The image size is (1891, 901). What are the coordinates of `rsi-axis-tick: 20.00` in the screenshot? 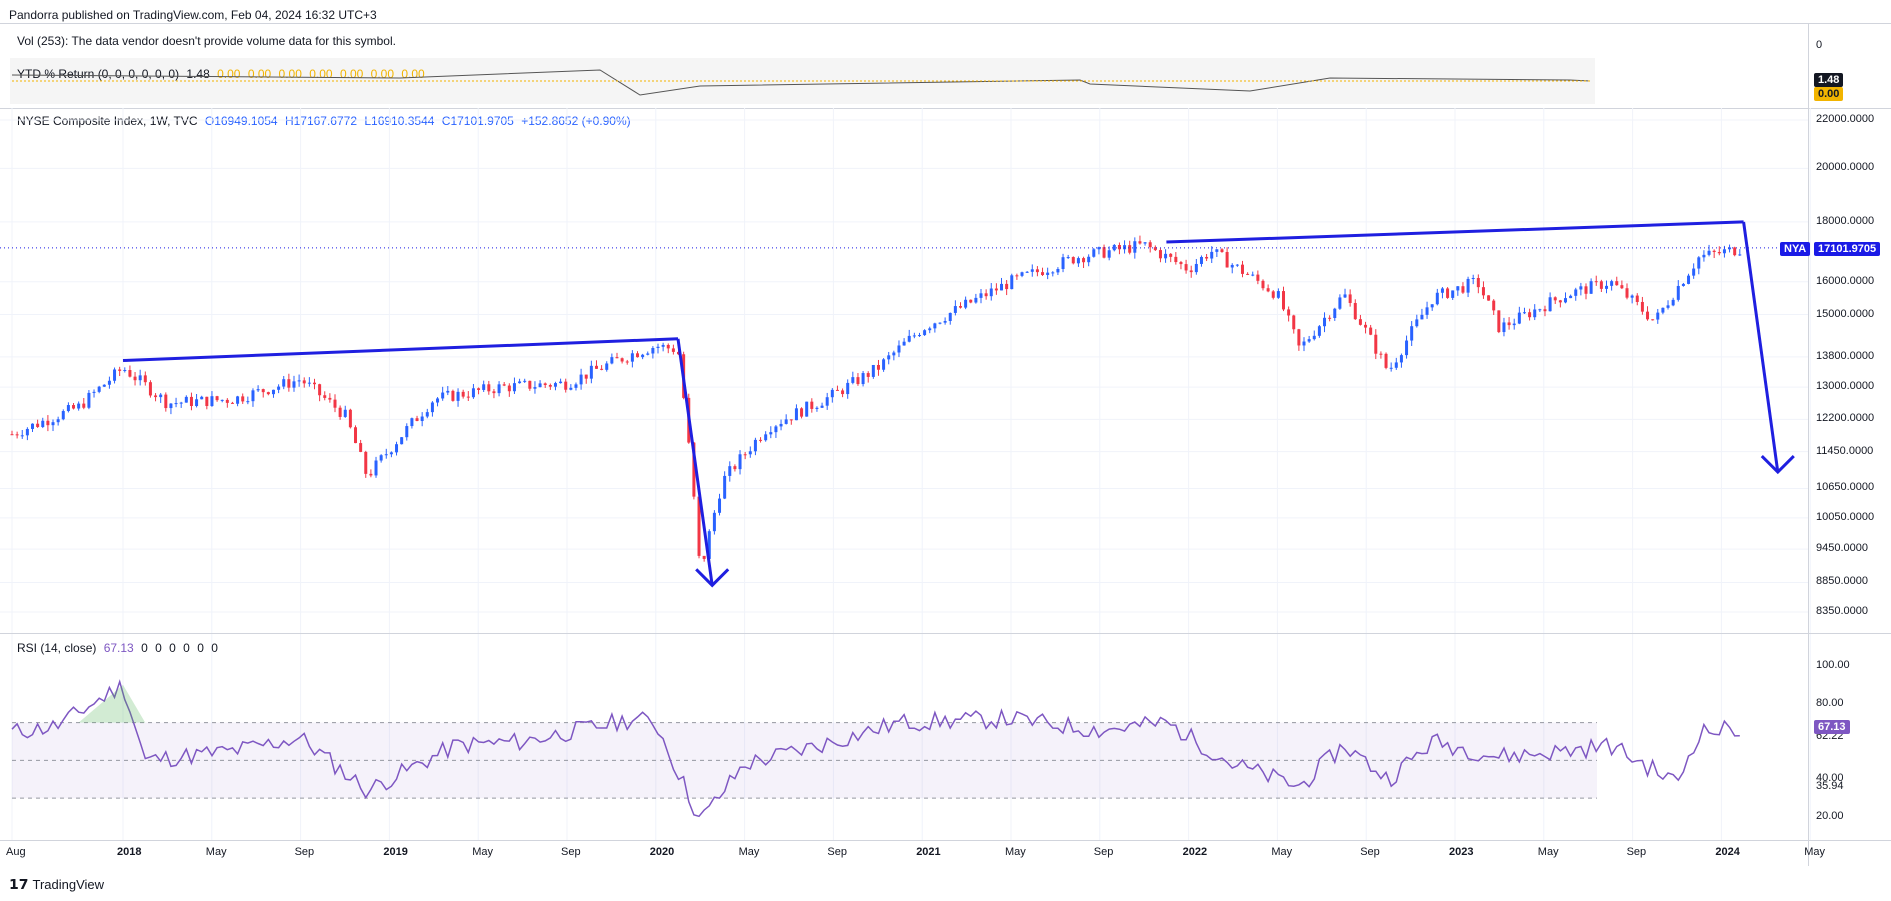 It's located at (1830, 816).